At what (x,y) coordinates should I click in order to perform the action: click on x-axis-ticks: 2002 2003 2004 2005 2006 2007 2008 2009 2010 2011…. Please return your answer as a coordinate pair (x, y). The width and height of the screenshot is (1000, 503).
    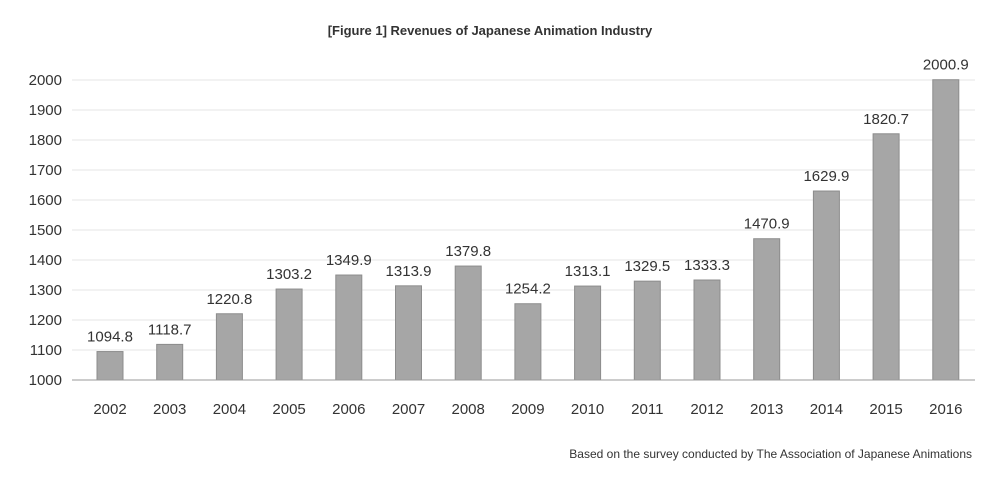
    Looking at the image, I should click on (527, 409).